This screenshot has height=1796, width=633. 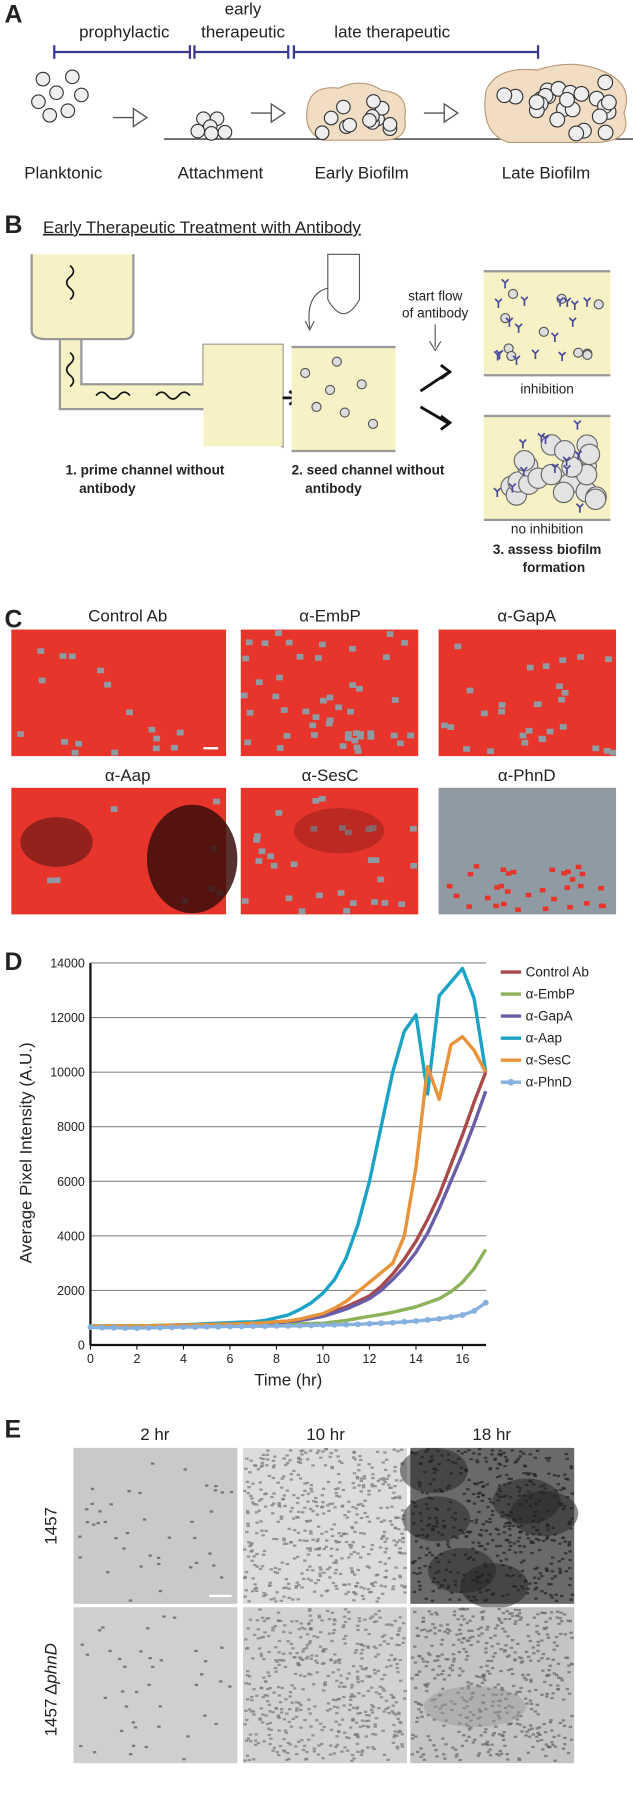 What do you see at coordinates (491, 1434) in the screenshot?
I see `column-label: 18 hr` at bounding box center [491, 1434].